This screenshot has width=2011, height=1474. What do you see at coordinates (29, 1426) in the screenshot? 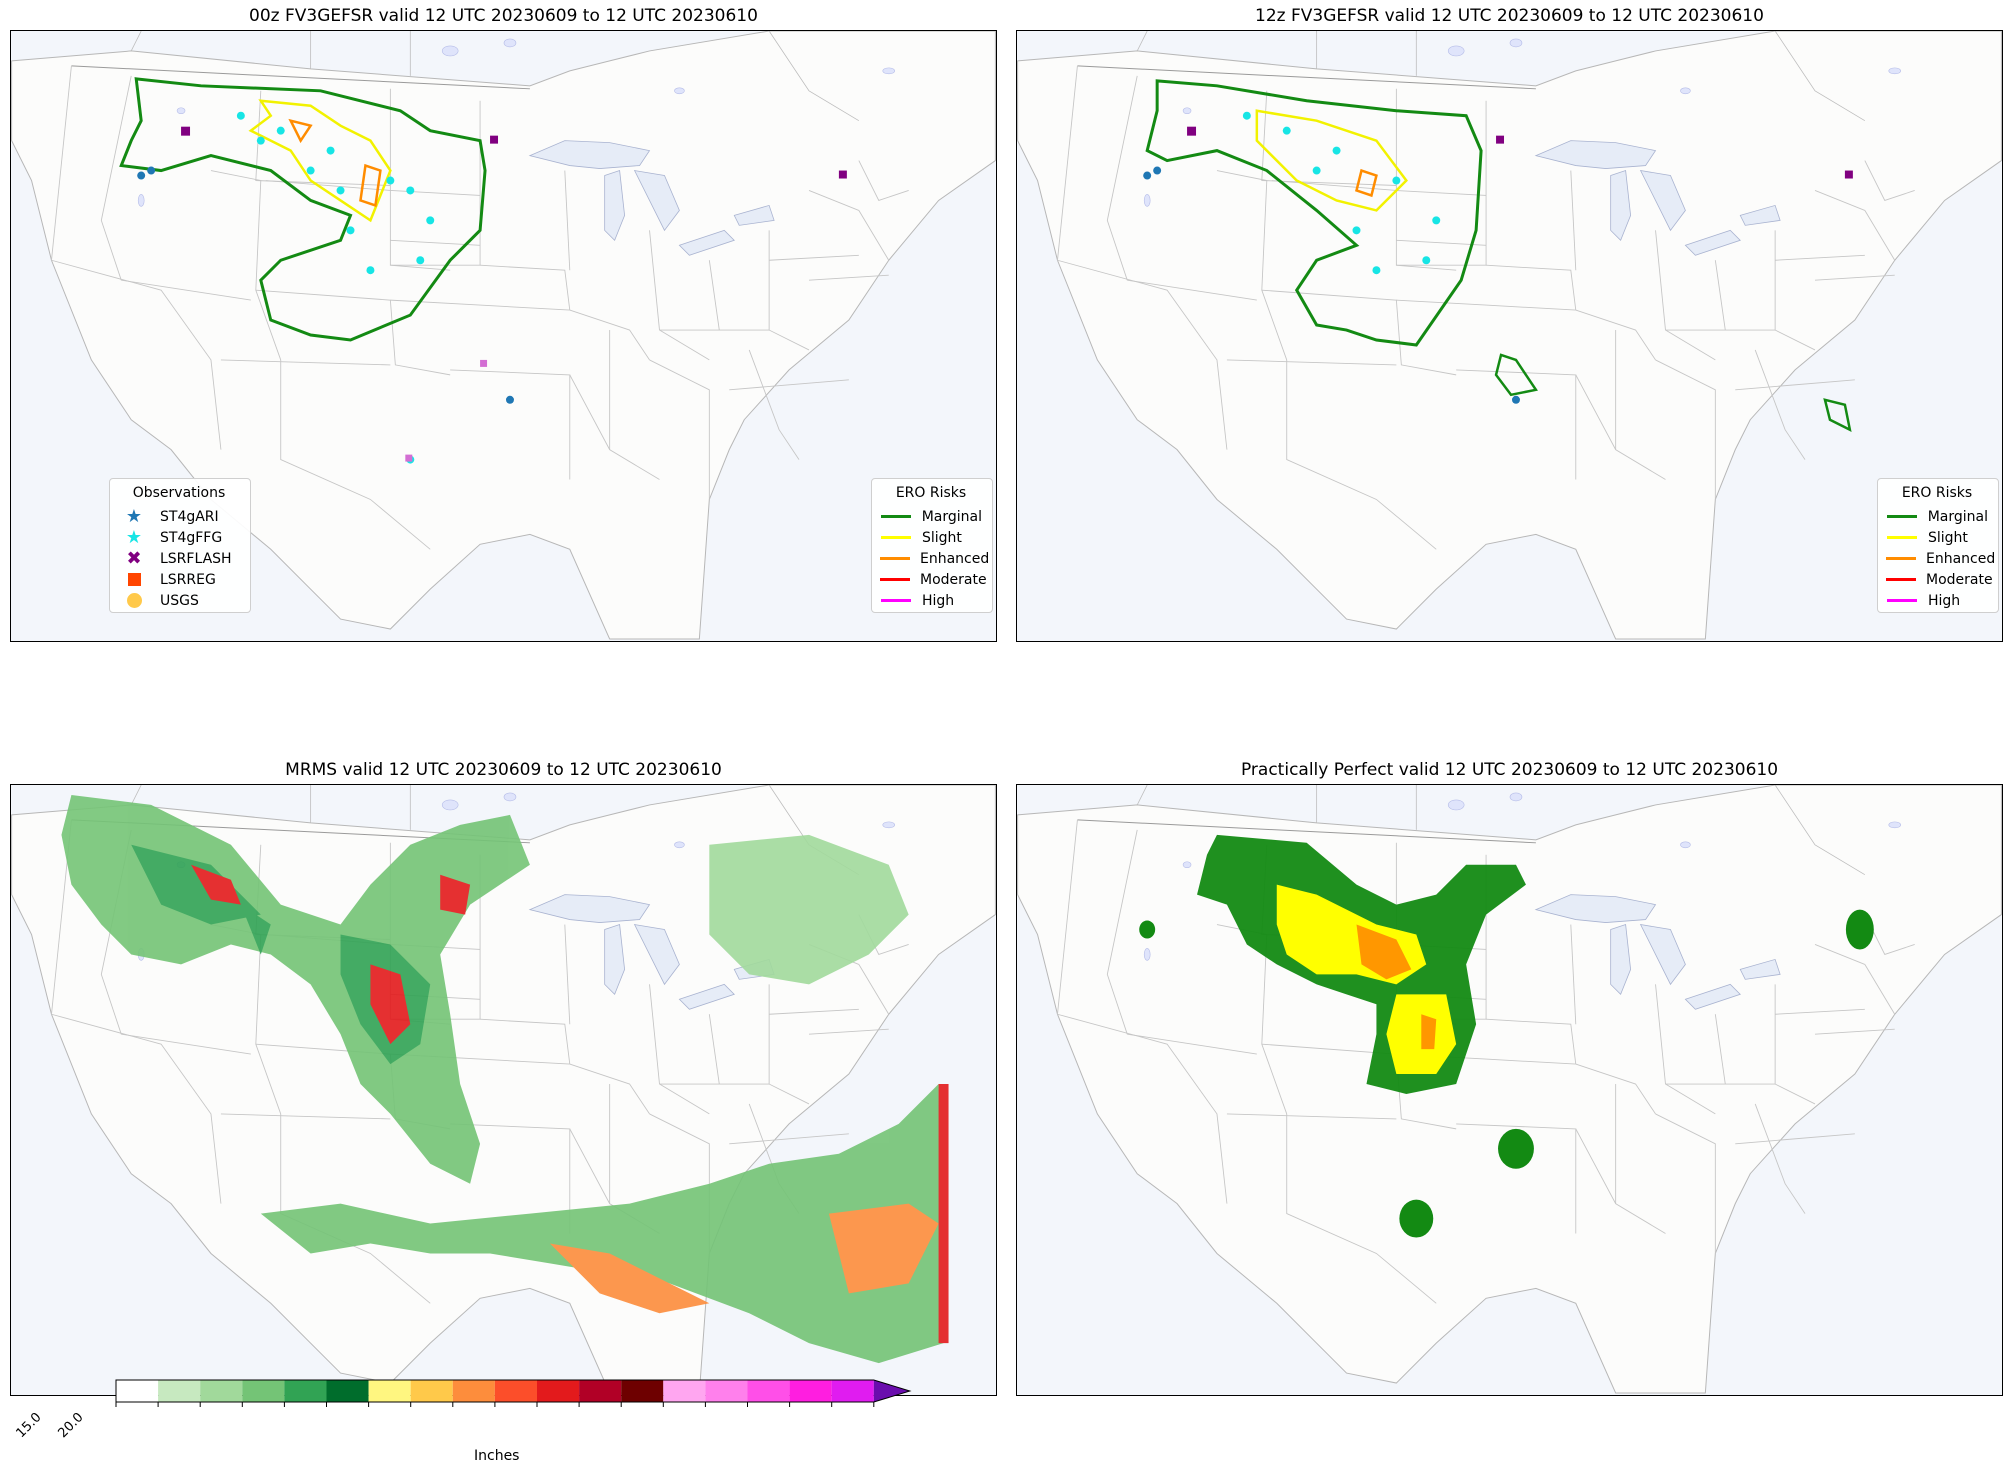
I see `colorbar-tick-label: 15.0` at bounding box center [29, 1426].